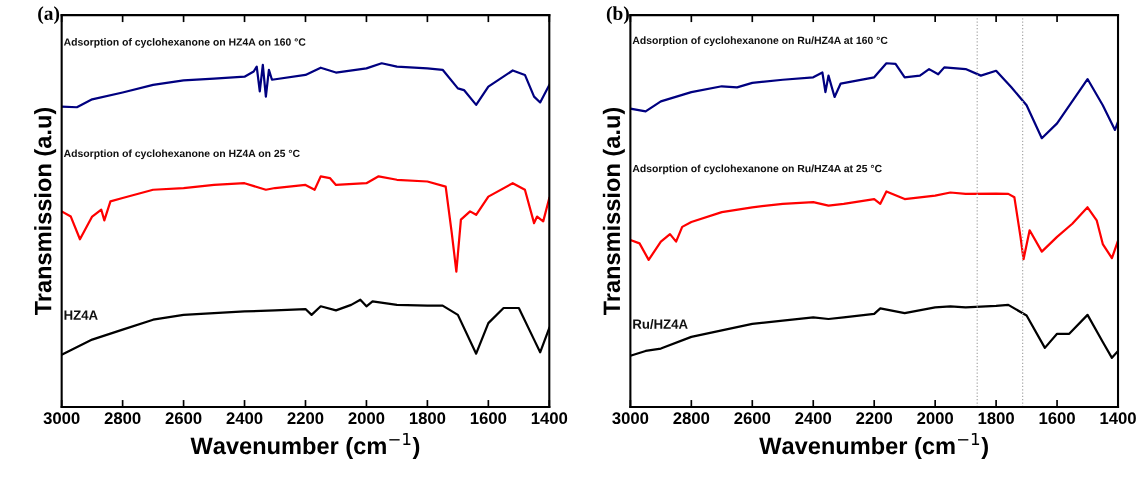 This screenshot has height=488, width=1142. What do you see at coordinates (181, 154) in the screenshot?
I see `text: Adsorption of cyclohexanone on HZ4A on 25 °C` at bounding box center [181, 154].